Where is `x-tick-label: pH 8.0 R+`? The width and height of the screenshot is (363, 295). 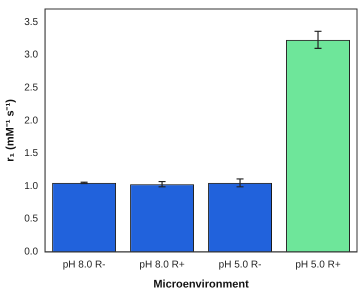 x-tick-label: pH 8.0 R+ is located at coordinates (162, 265).